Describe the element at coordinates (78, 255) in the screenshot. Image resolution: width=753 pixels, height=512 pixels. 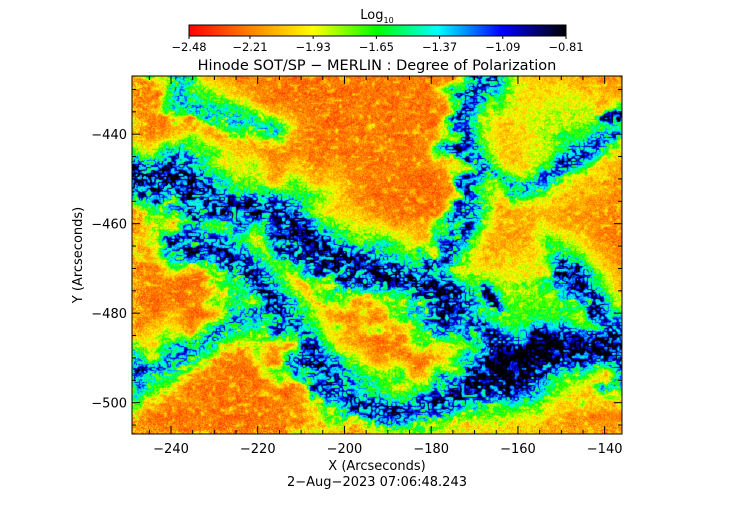
I see `y-axis-label: Y (Arcseconds)` at that location.